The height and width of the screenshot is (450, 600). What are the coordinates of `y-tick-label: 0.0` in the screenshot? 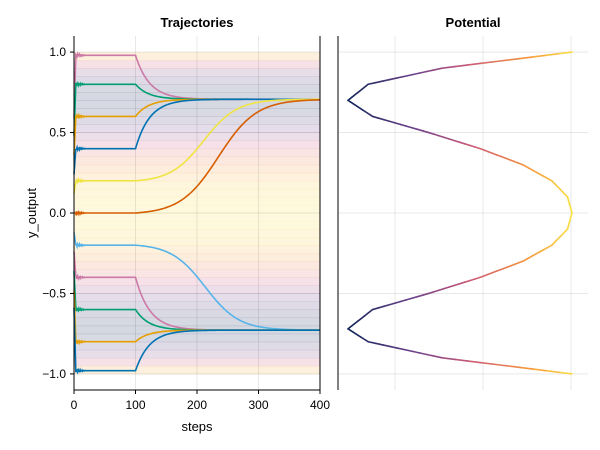 It's located at (57, 213).